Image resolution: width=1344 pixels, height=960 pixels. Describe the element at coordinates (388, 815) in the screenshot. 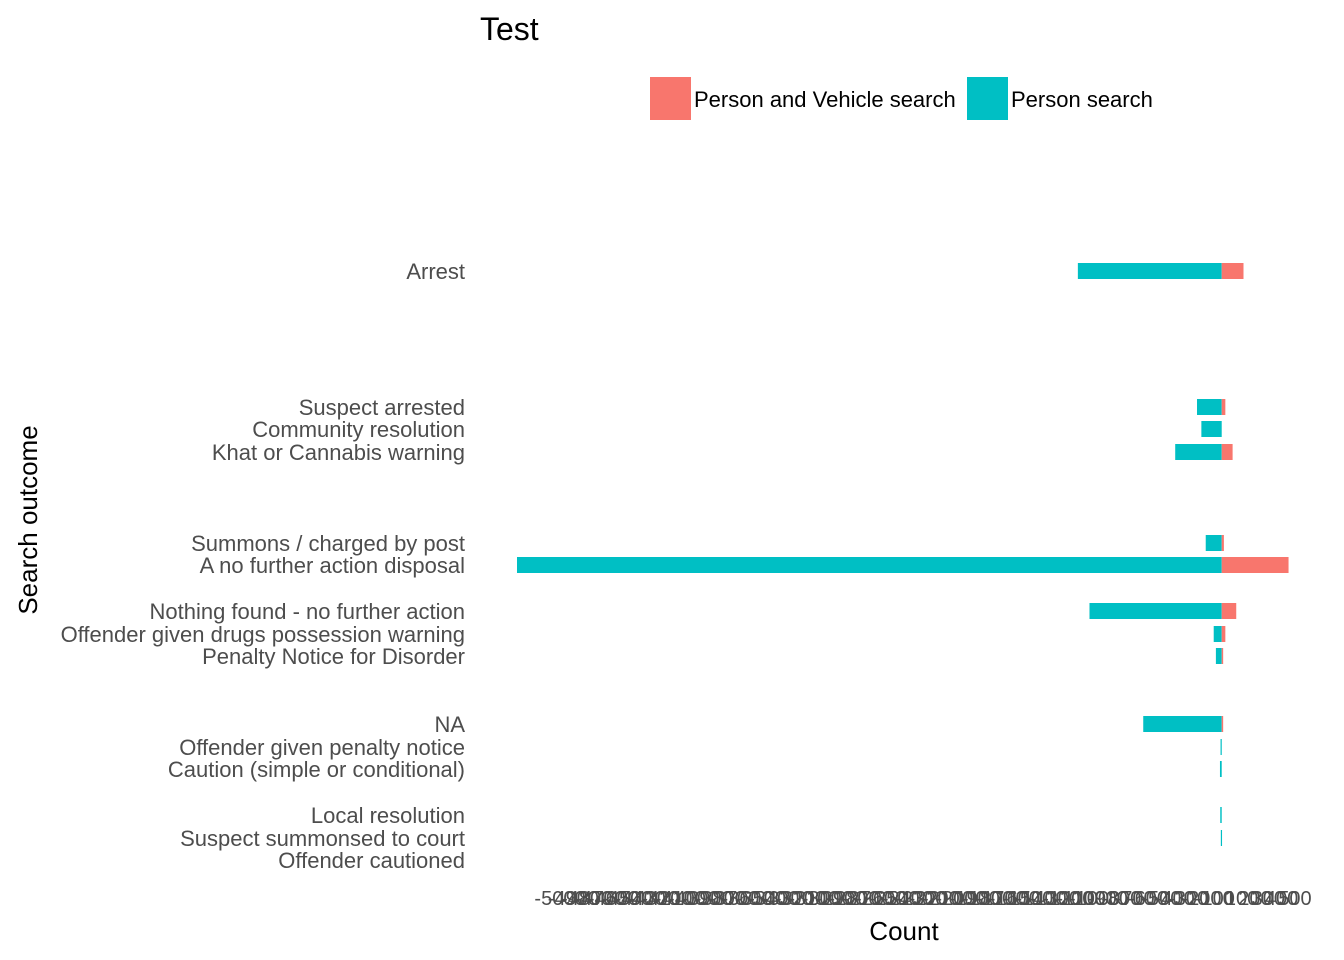

I see `category-label-local-resolution: Local resolution` at that location.